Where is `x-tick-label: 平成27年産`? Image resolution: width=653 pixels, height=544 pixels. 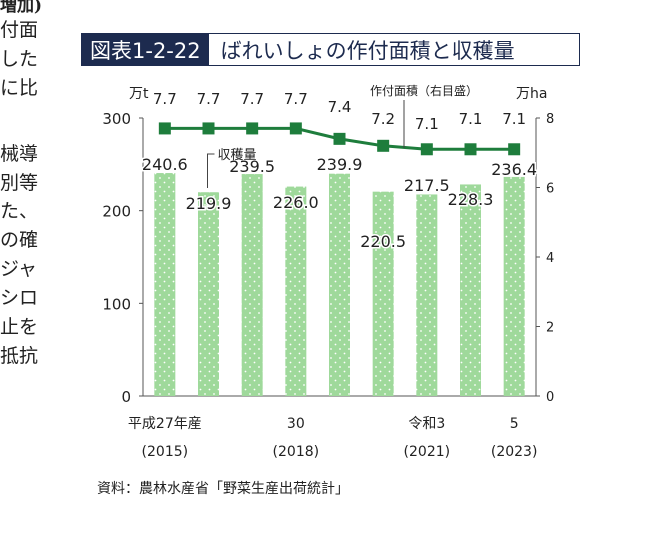 x-tick-label: 平成27年産 is located at coordinates (165, 424).